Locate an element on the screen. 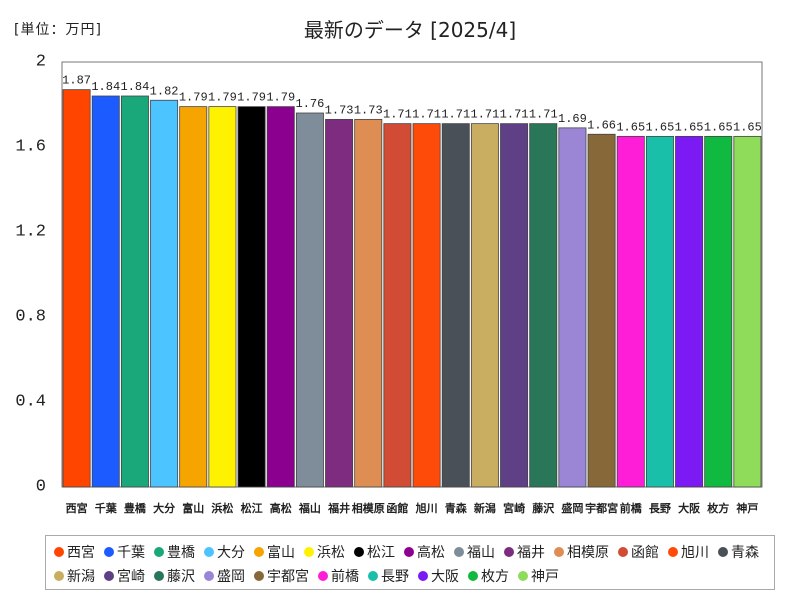 Image resolution: width=800 pixels, height=600 pixels. legend-label: 宇都宮 is located at coordinates (288, 577).